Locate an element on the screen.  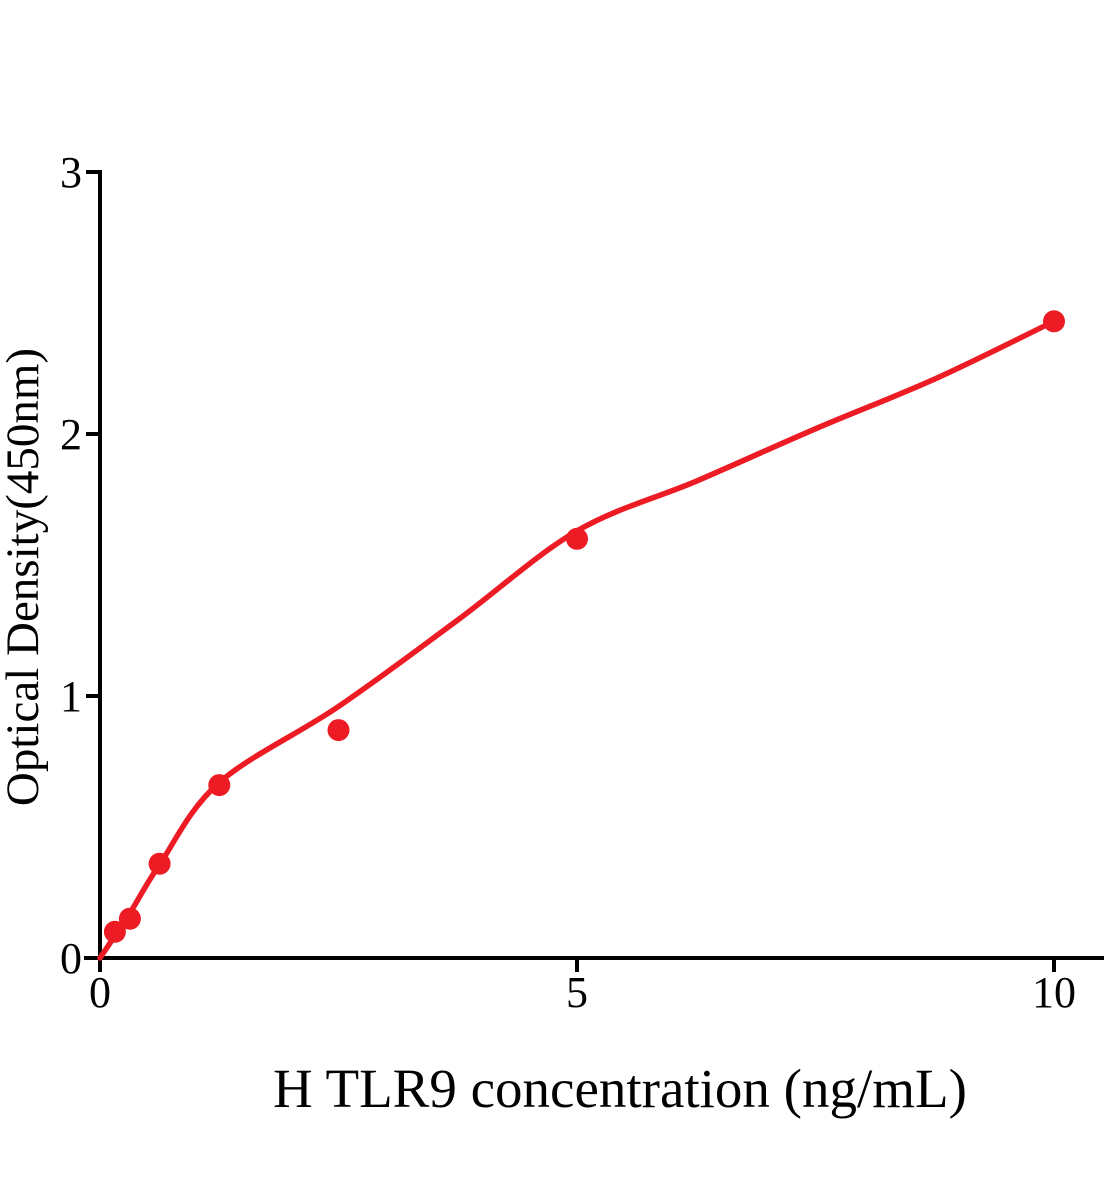
y-tick-label-2: 2 is located at coordinates (71, 434).